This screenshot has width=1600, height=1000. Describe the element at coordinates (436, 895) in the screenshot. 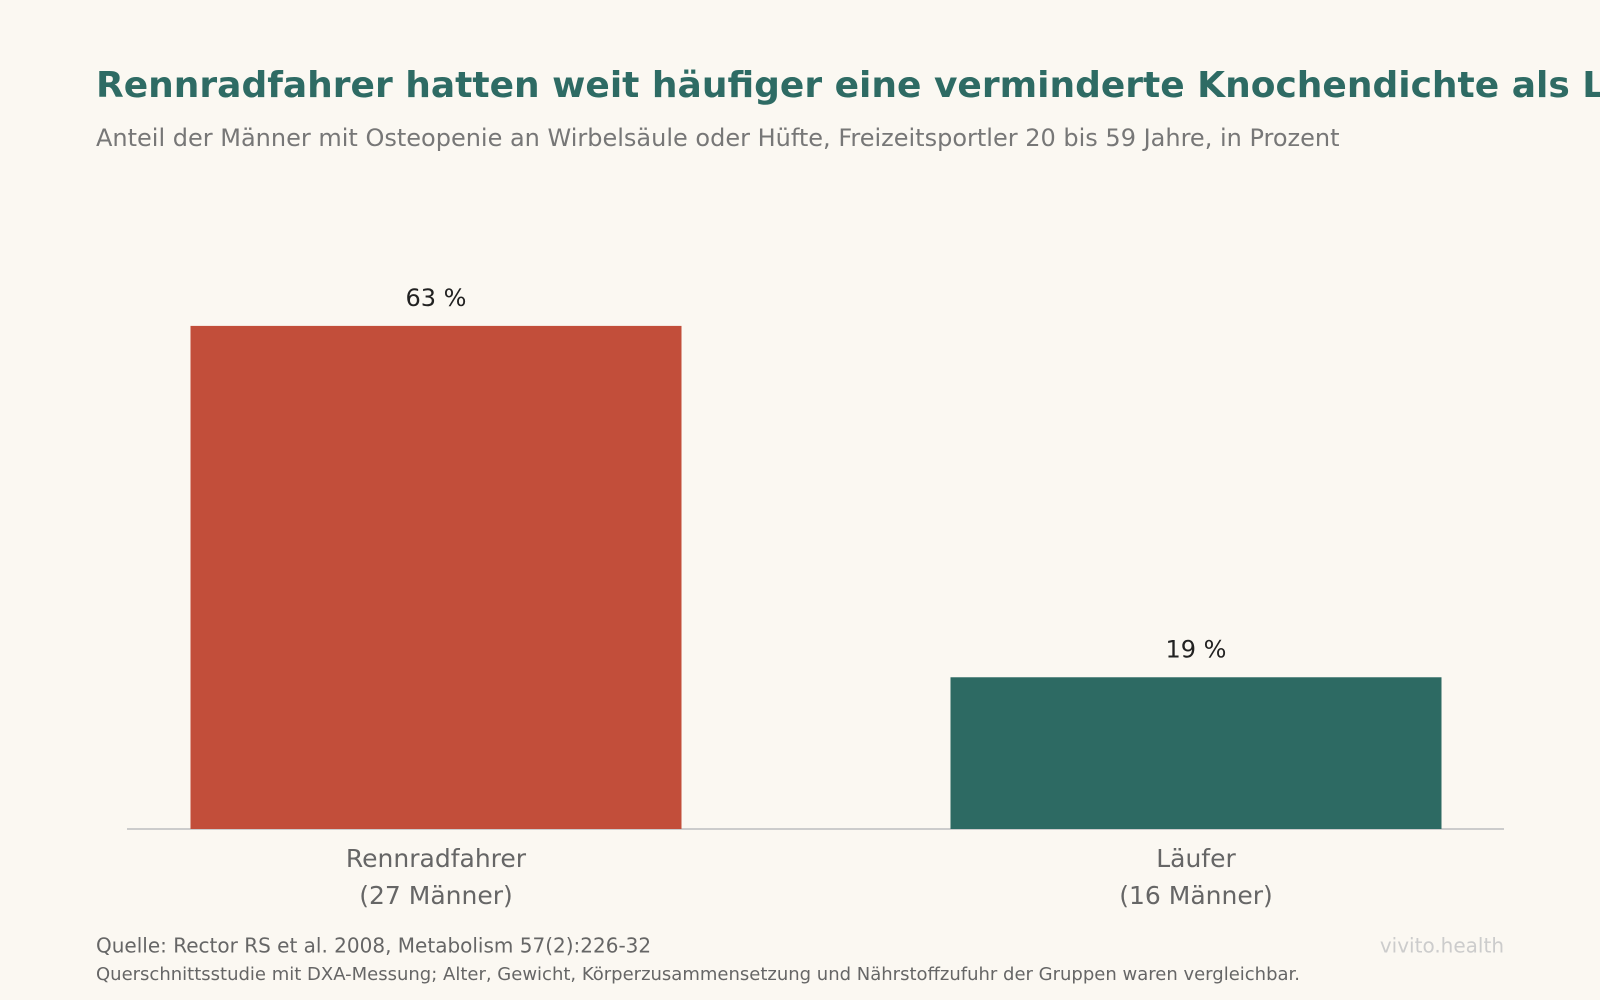

I see `x-tick-note: (27 Männer)` at that location.